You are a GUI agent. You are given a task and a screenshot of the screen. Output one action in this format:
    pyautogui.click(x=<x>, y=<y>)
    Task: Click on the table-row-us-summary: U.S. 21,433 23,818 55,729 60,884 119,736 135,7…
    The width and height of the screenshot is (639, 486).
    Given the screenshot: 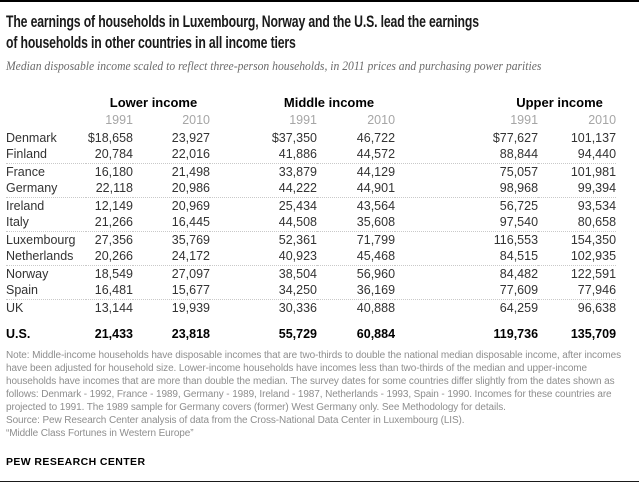 What is the action you would take?
    pyautogui.click(x=311, y=329)
    